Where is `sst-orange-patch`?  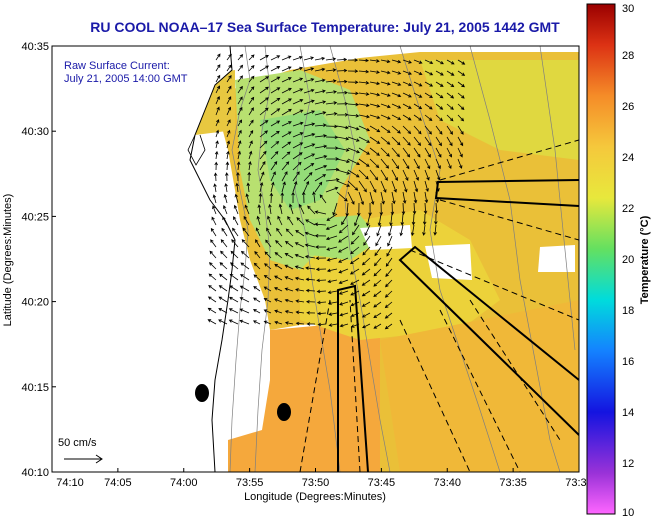 sst-orange-patch is located at coordinates (479, 386).